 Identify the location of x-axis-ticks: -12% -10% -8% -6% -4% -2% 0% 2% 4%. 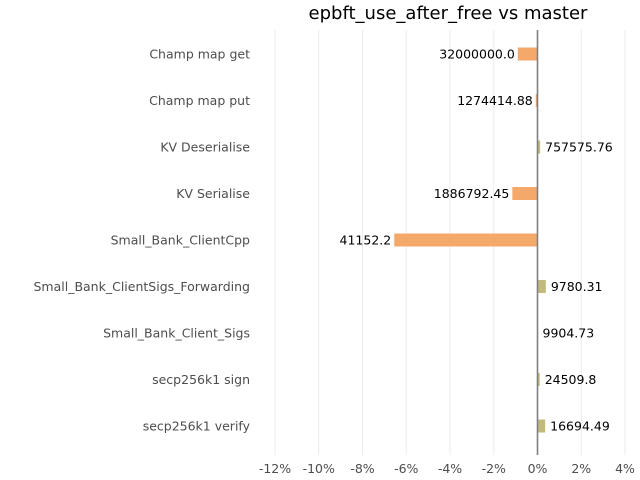
(447, 468).